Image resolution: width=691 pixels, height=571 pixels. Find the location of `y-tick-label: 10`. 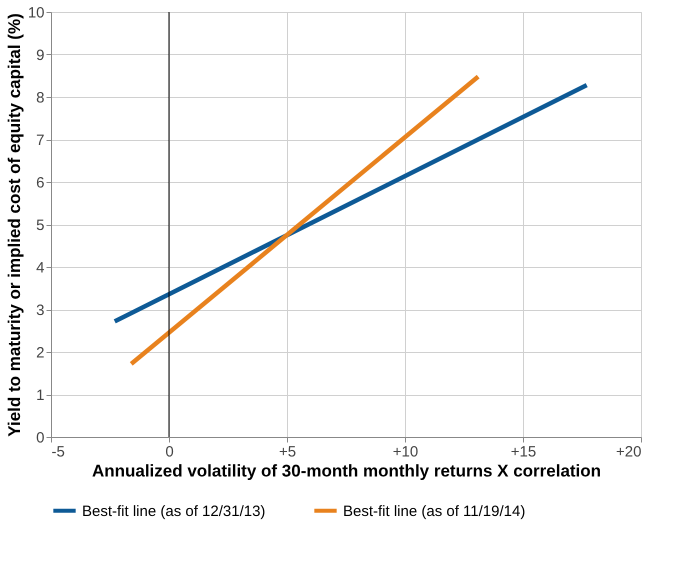

y-tick-label: 10 is located at coordinates (36, 13).